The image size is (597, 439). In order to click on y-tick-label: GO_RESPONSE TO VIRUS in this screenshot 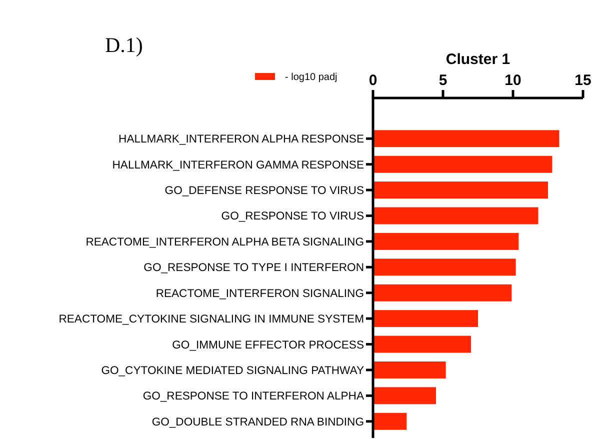, I will do `click(292, 216)`.